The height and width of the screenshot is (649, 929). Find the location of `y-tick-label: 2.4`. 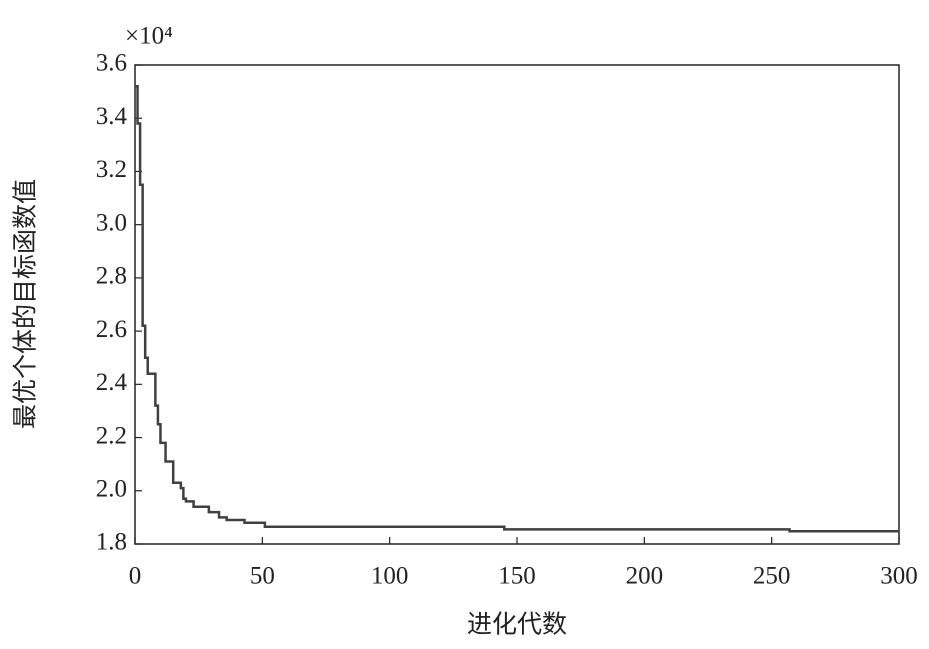

y-tick-label: 2.4 is located at coordinates (112, 382).